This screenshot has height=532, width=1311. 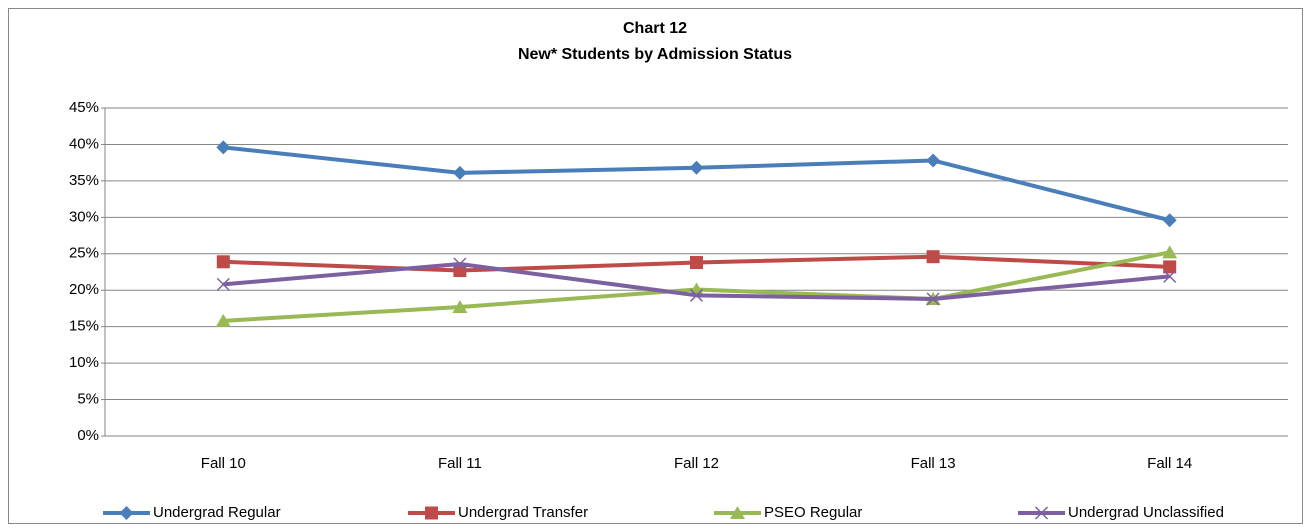 I want to click on y-tick-label: 10%, so click(x=84, y=362).